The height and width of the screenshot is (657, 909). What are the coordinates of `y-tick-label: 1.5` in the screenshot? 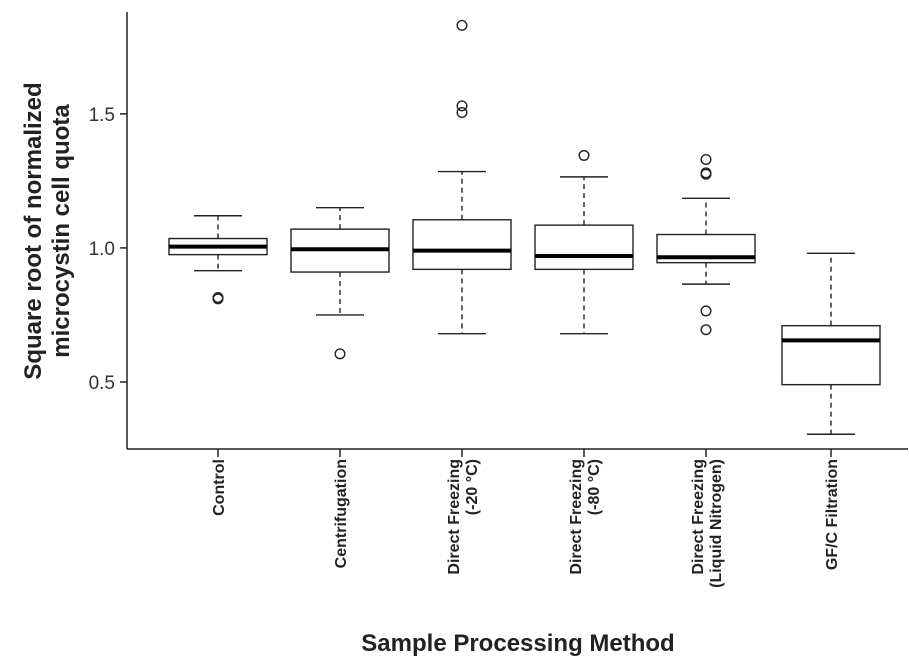 It's located at (102, 115).